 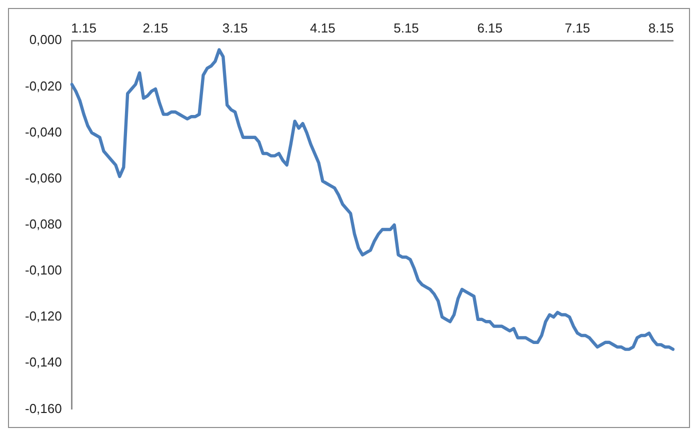 What do you see at coordinates (323, 28) in the screenshot?
I see `x-tick-label: 4.15` at bounding box center [323, 28].